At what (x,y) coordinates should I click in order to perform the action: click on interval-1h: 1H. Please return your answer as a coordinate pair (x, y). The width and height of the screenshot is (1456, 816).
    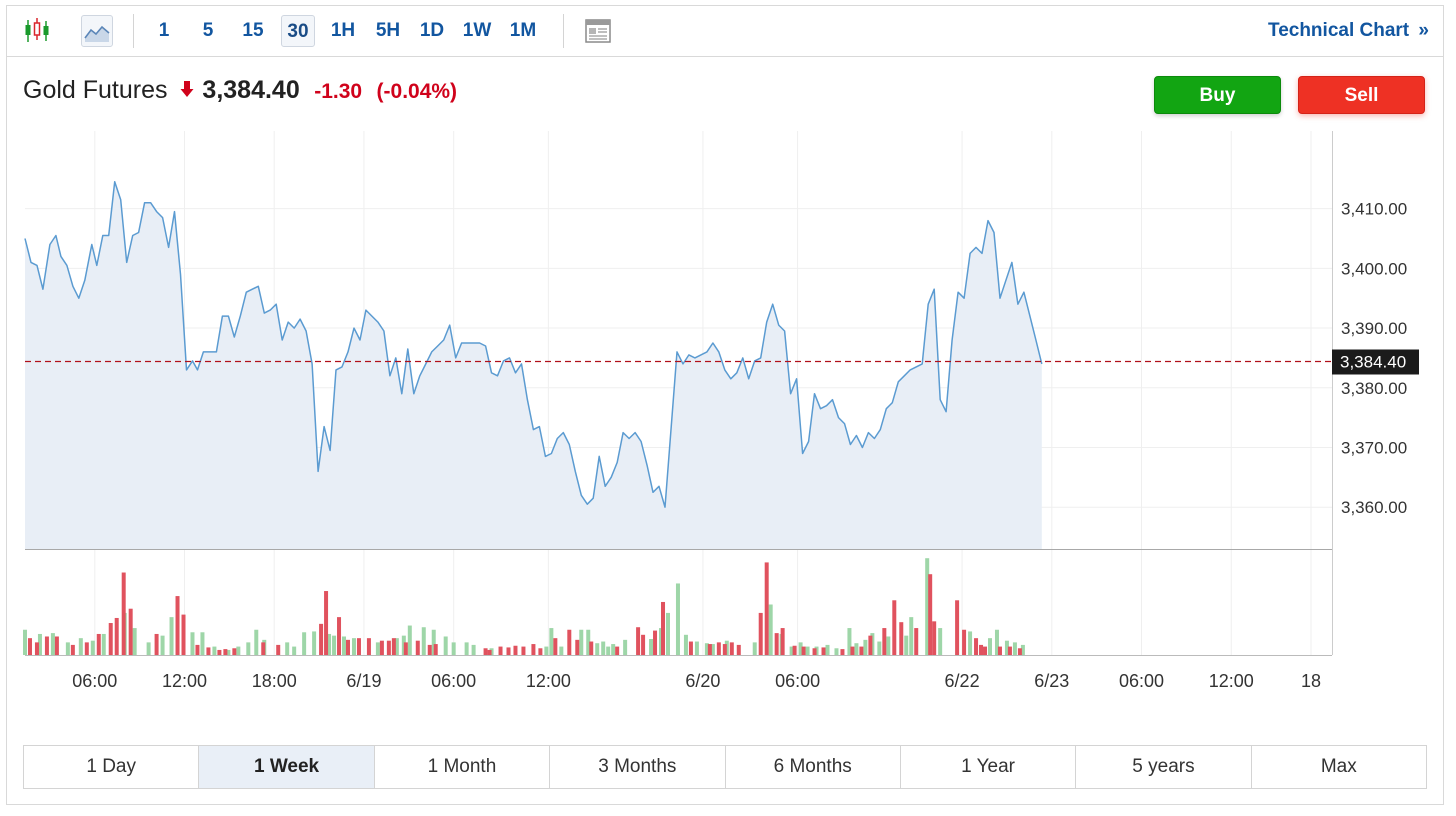
    Looking at the image, I should click on (343, 30).